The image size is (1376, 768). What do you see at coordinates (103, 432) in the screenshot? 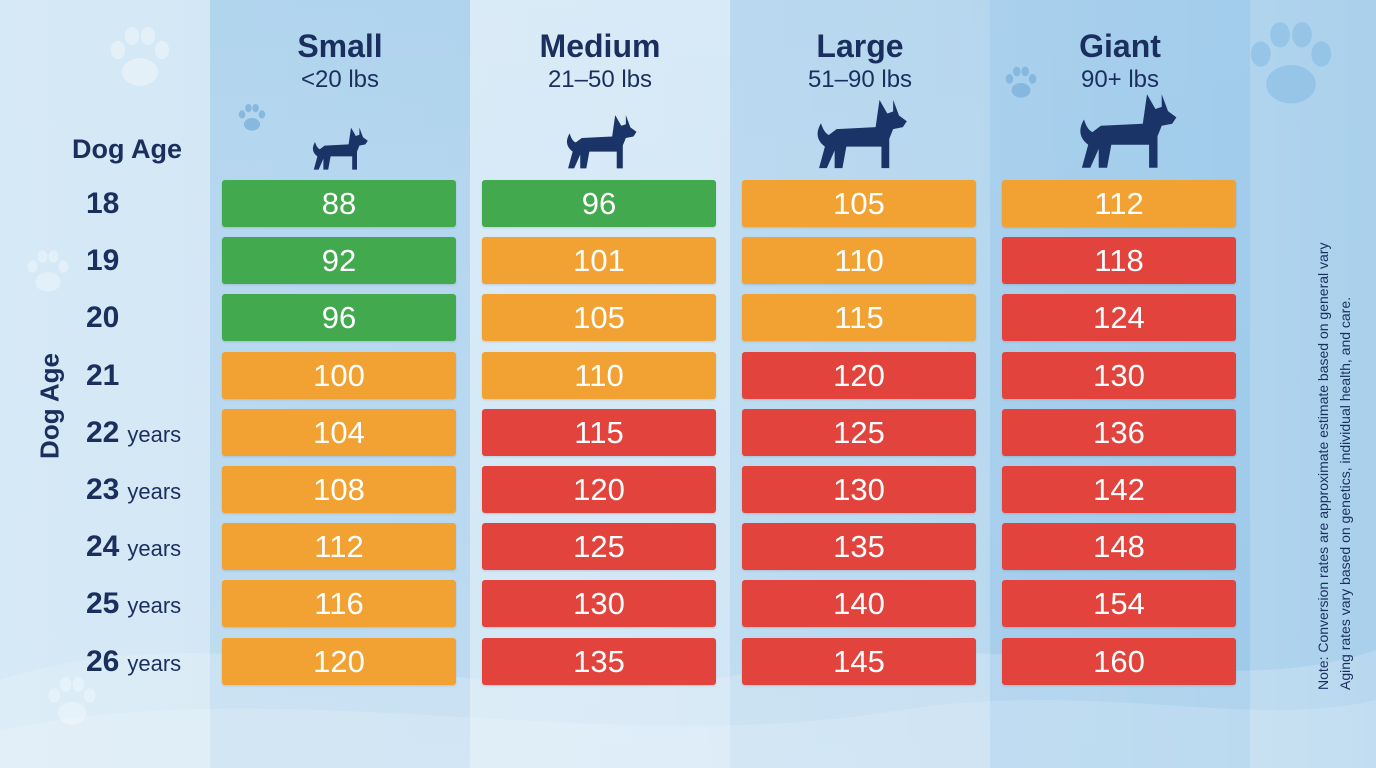
I see `age-value: 22` at bounding box center [103, 432].